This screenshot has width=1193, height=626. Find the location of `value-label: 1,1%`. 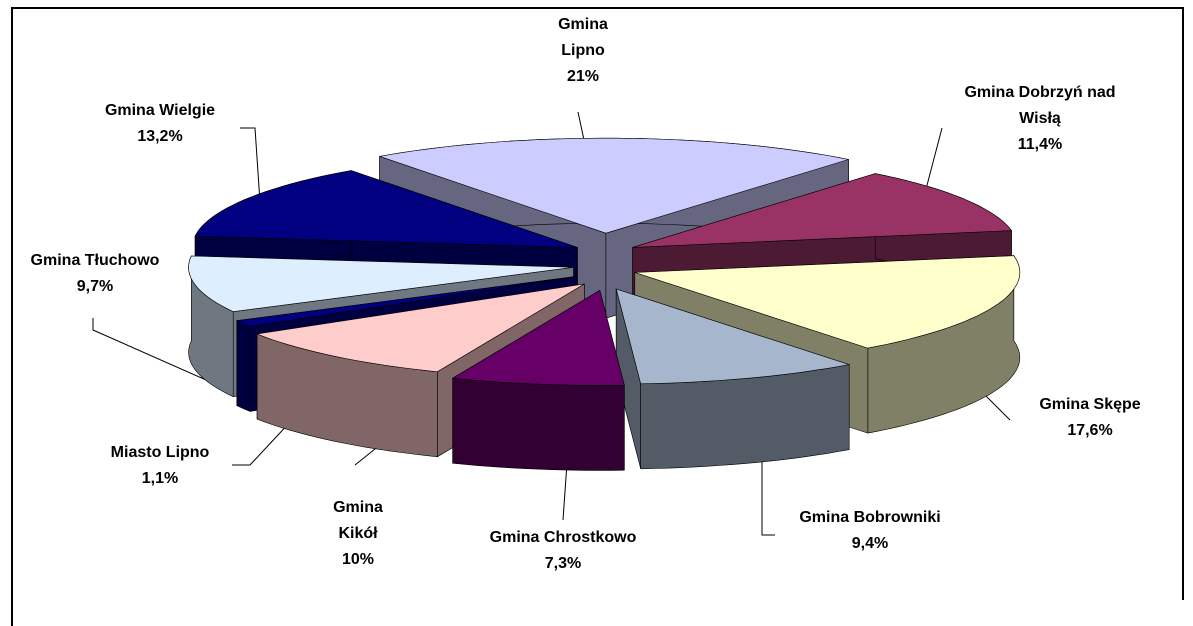

value-label: 1,1% is located at coordinates (160, 478).